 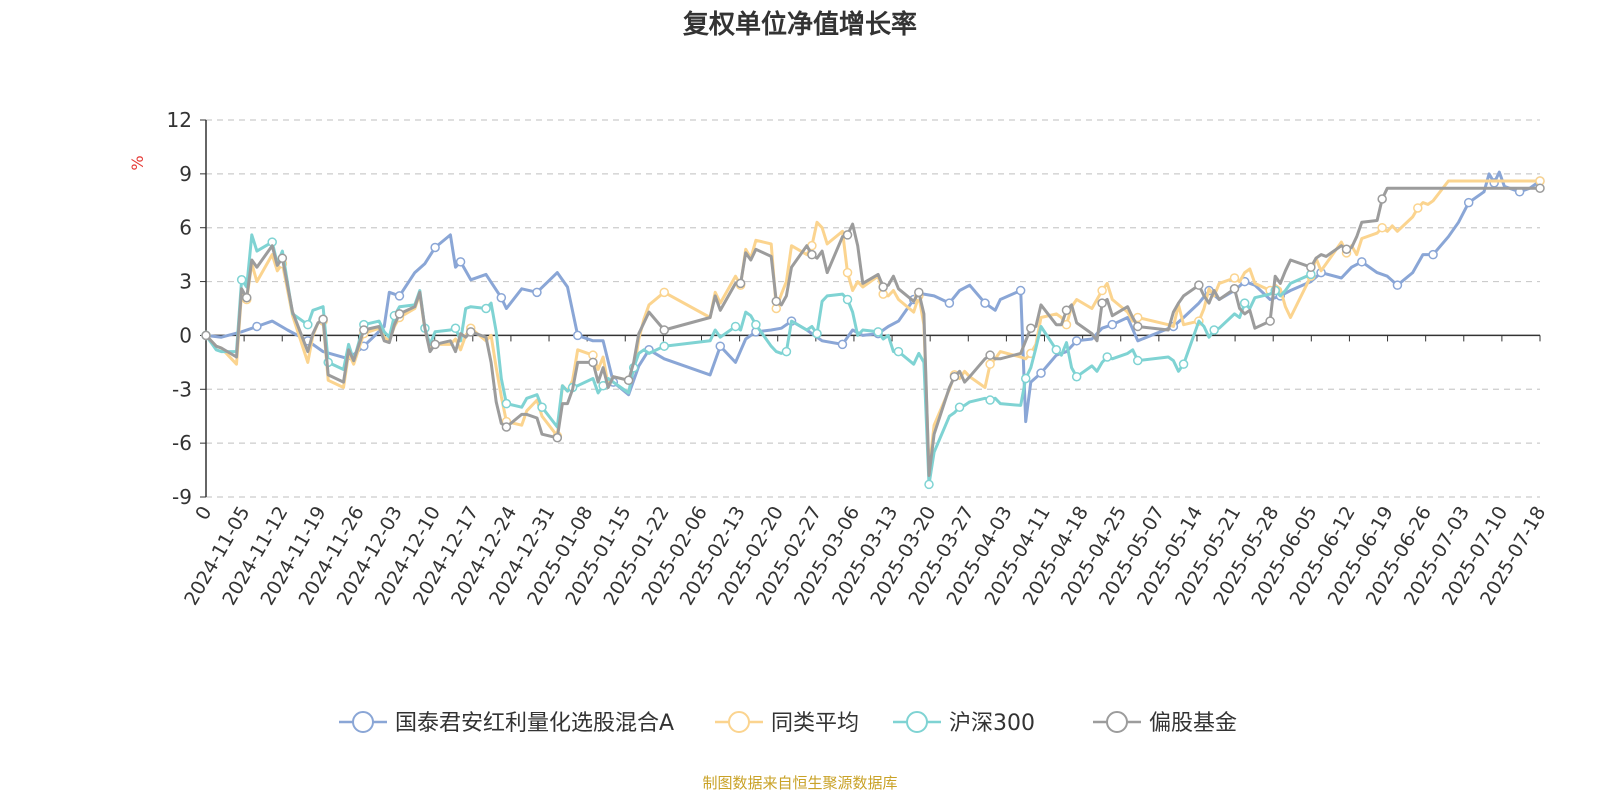 What do you see at coordinates (800, 783) in the screenshot?
I see `source-note: 制图数据来自恒生聚源数据库` at bounding box center [800, 783].